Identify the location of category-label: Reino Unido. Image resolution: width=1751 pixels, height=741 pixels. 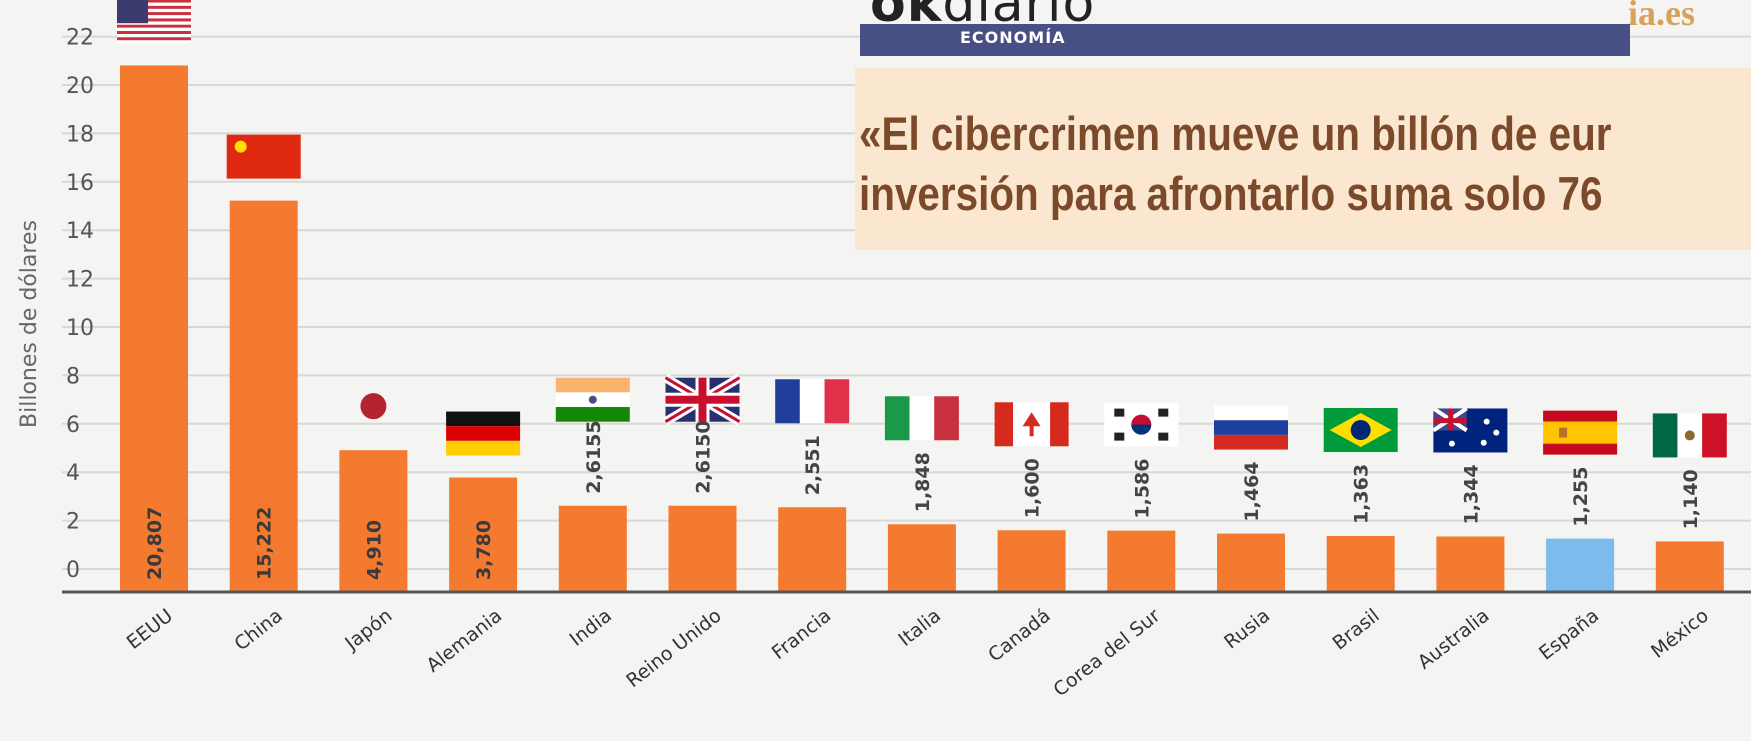
(673, 648).